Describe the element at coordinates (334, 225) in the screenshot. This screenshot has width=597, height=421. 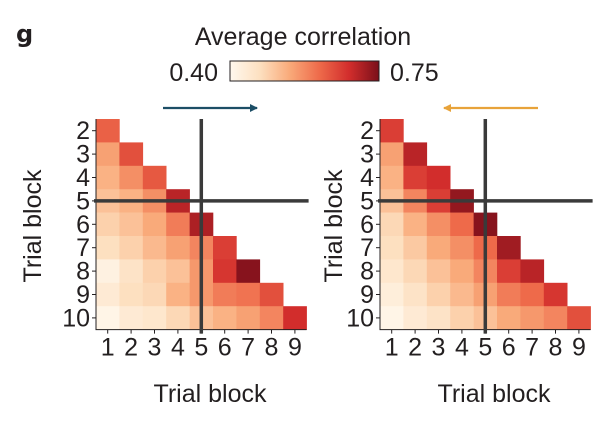
I see `y-axis-title-backward: Trial block` at that location.